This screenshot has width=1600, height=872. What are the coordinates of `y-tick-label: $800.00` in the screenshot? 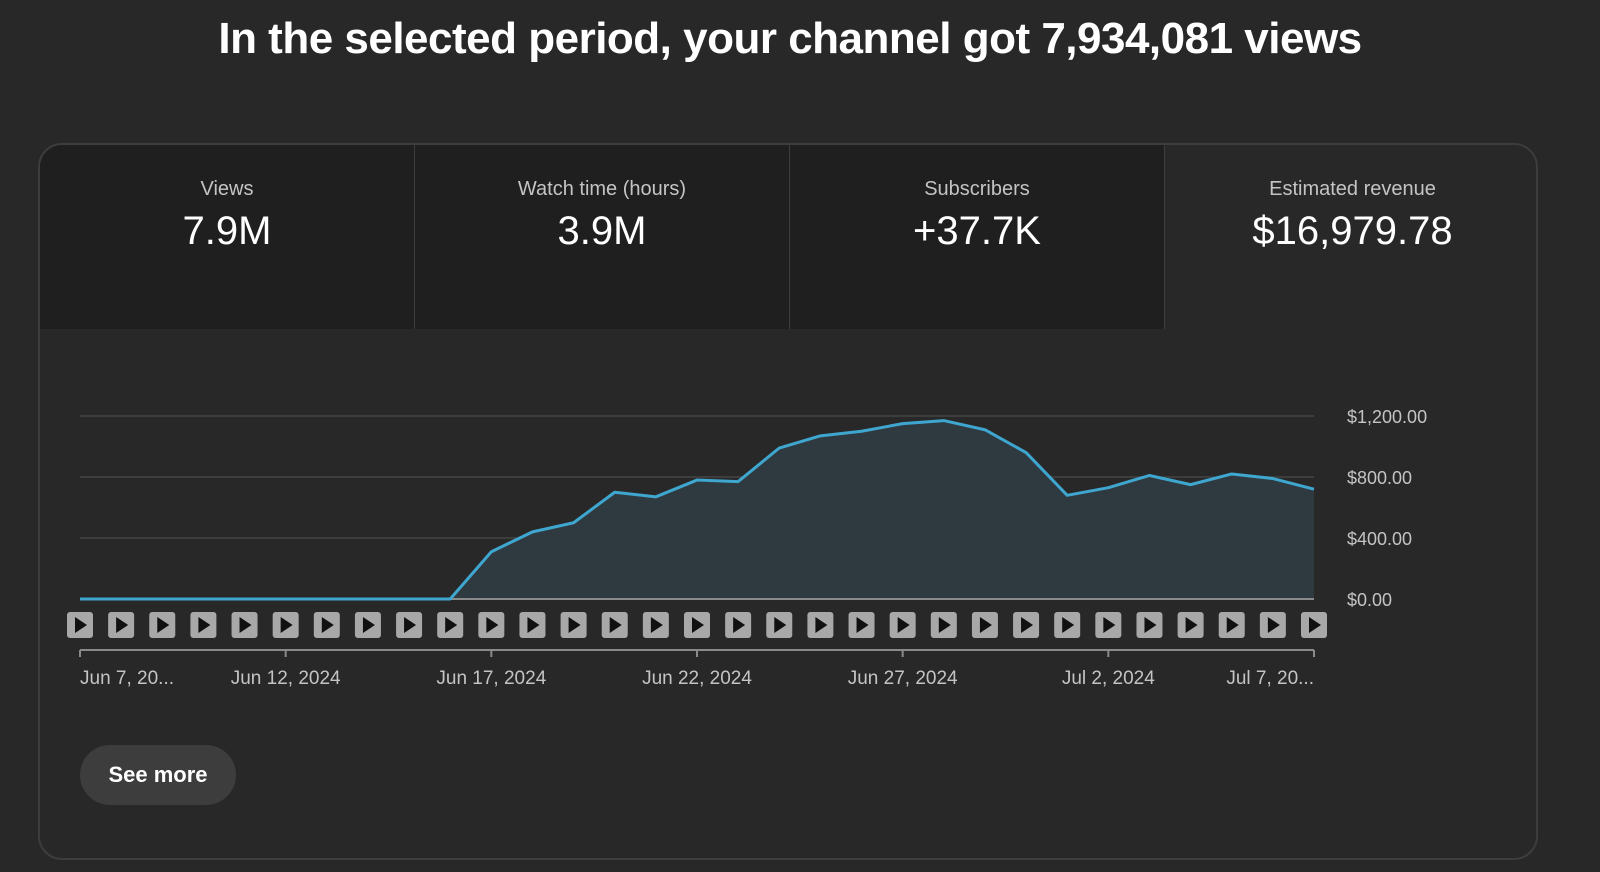 It's located at (1379, 478).